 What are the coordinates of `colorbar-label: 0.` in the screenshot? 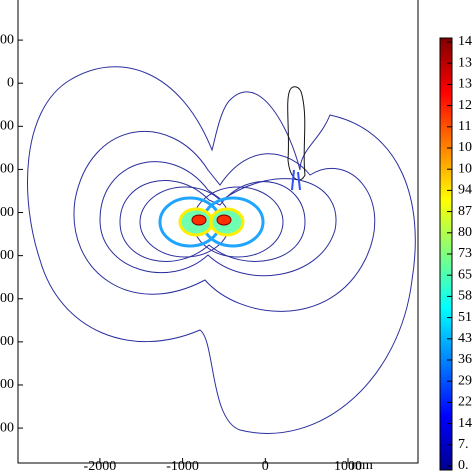 It's located at (463, 465).